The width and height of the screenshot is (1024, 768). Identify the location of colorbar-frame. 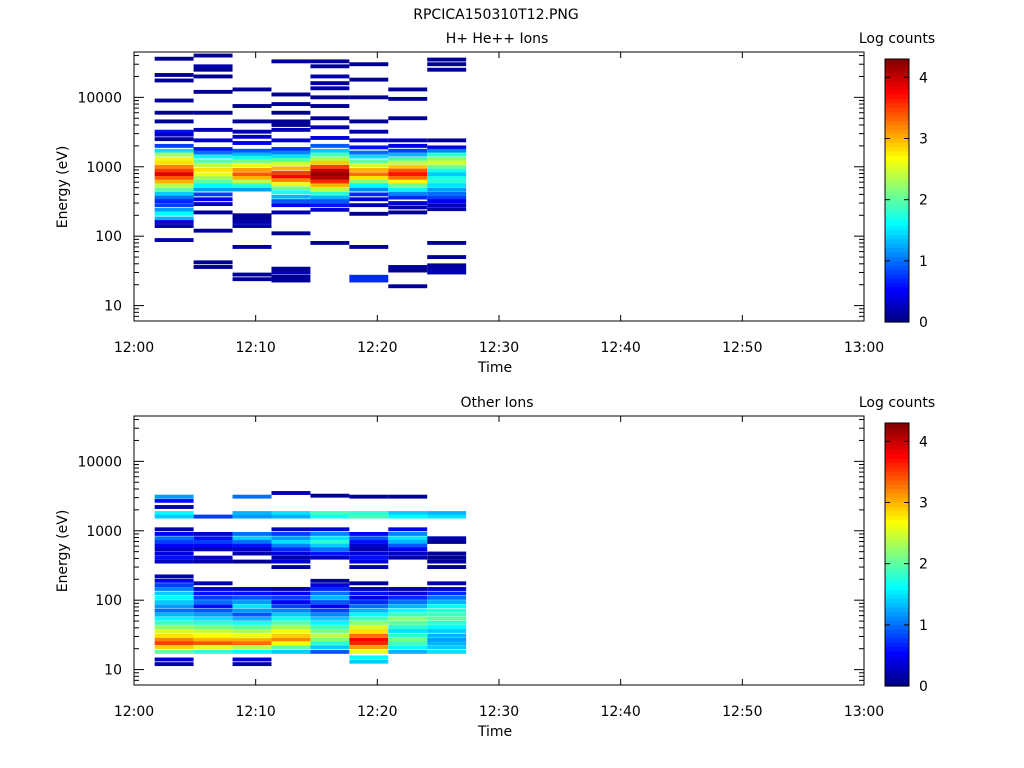
(897, 190).